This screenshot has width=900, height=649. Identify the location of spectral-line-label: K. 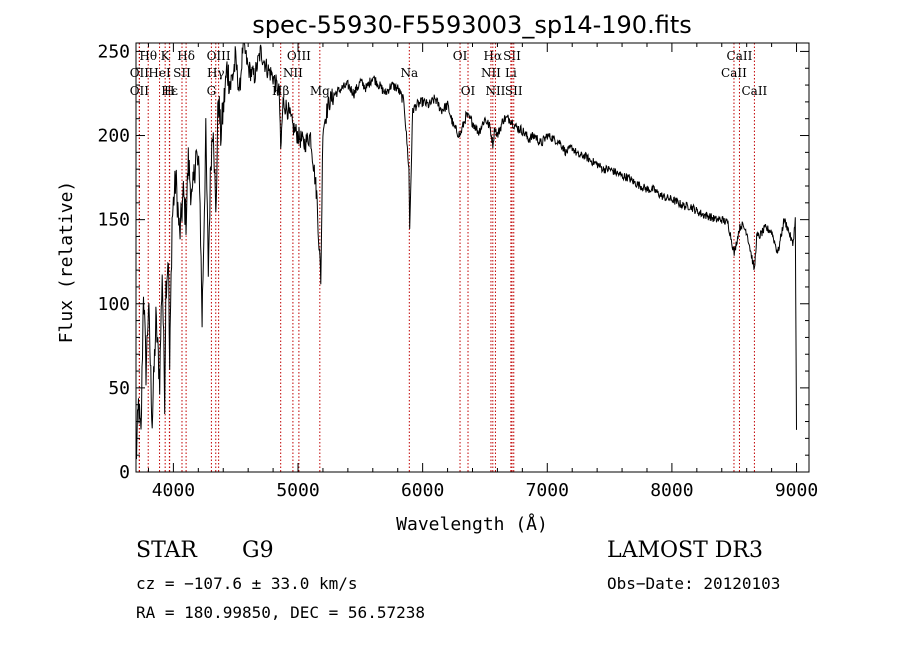
(166, 56).